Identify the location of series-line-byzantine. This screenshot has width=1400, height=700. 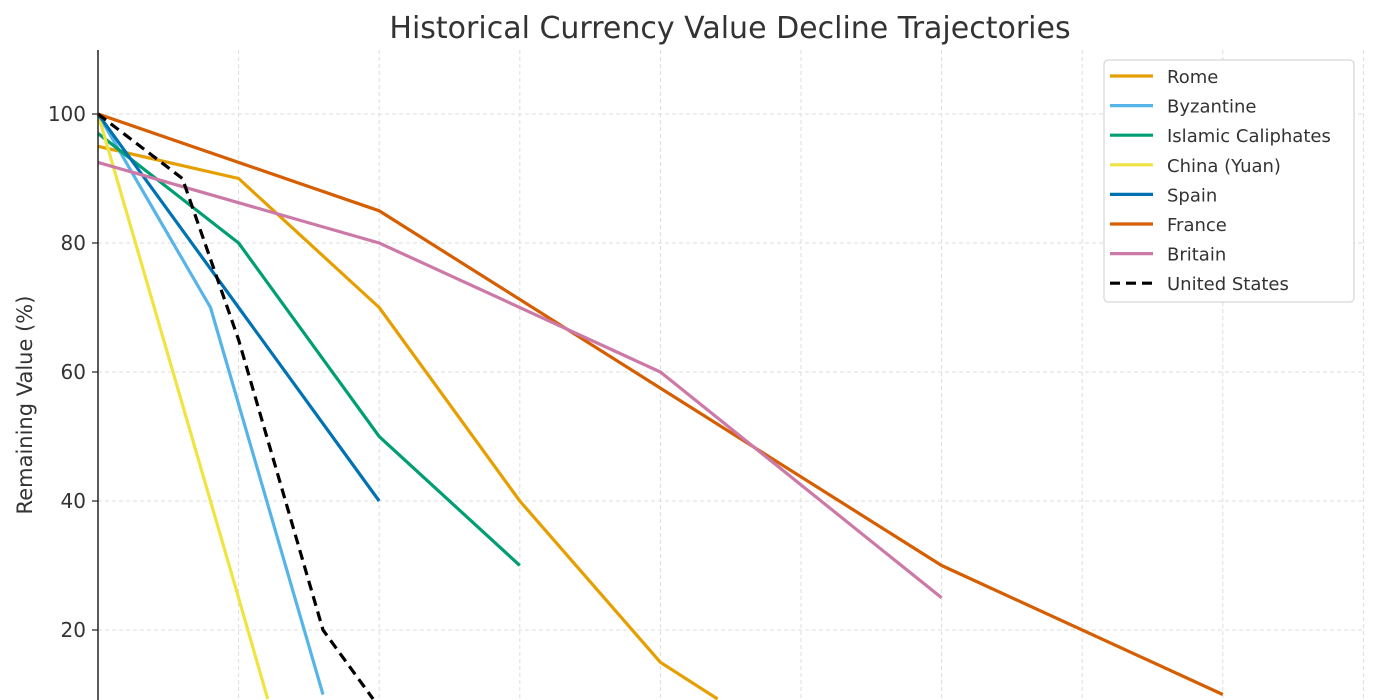
(210, 404).